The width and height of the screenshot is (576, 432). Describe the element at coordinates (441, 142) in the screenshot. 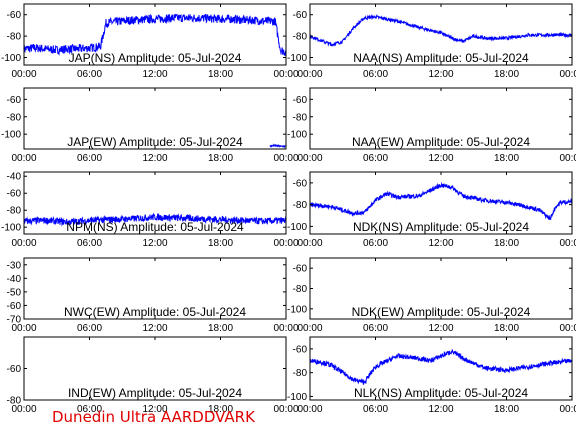

I see `chart-title: NAA(EW) Amplitude: 05-Jul-2024` at that location.